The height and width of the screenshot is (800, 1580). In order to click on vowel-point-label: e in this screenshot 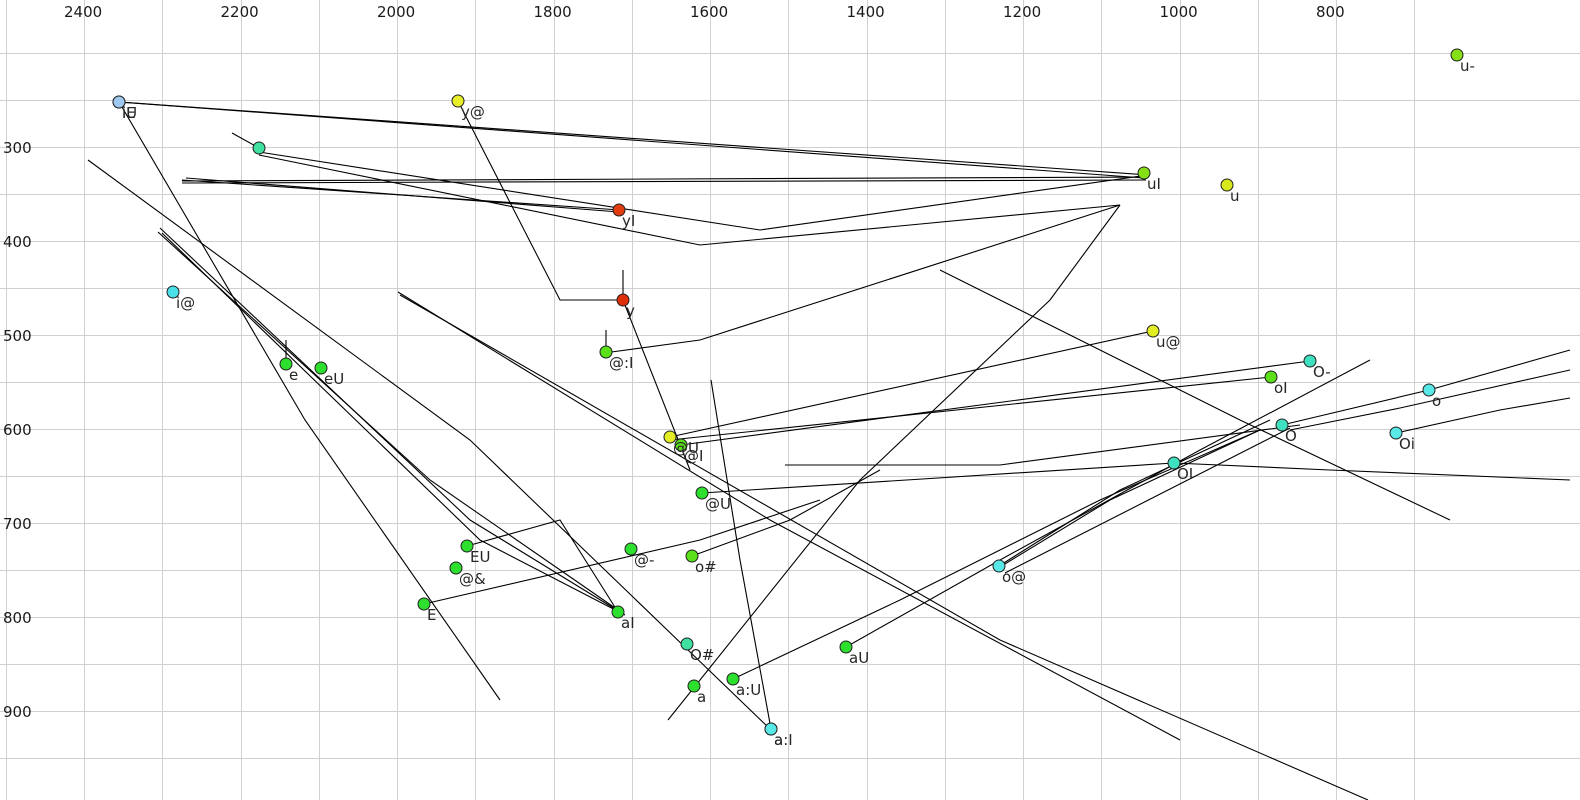, I will do `click(293, 375)`.